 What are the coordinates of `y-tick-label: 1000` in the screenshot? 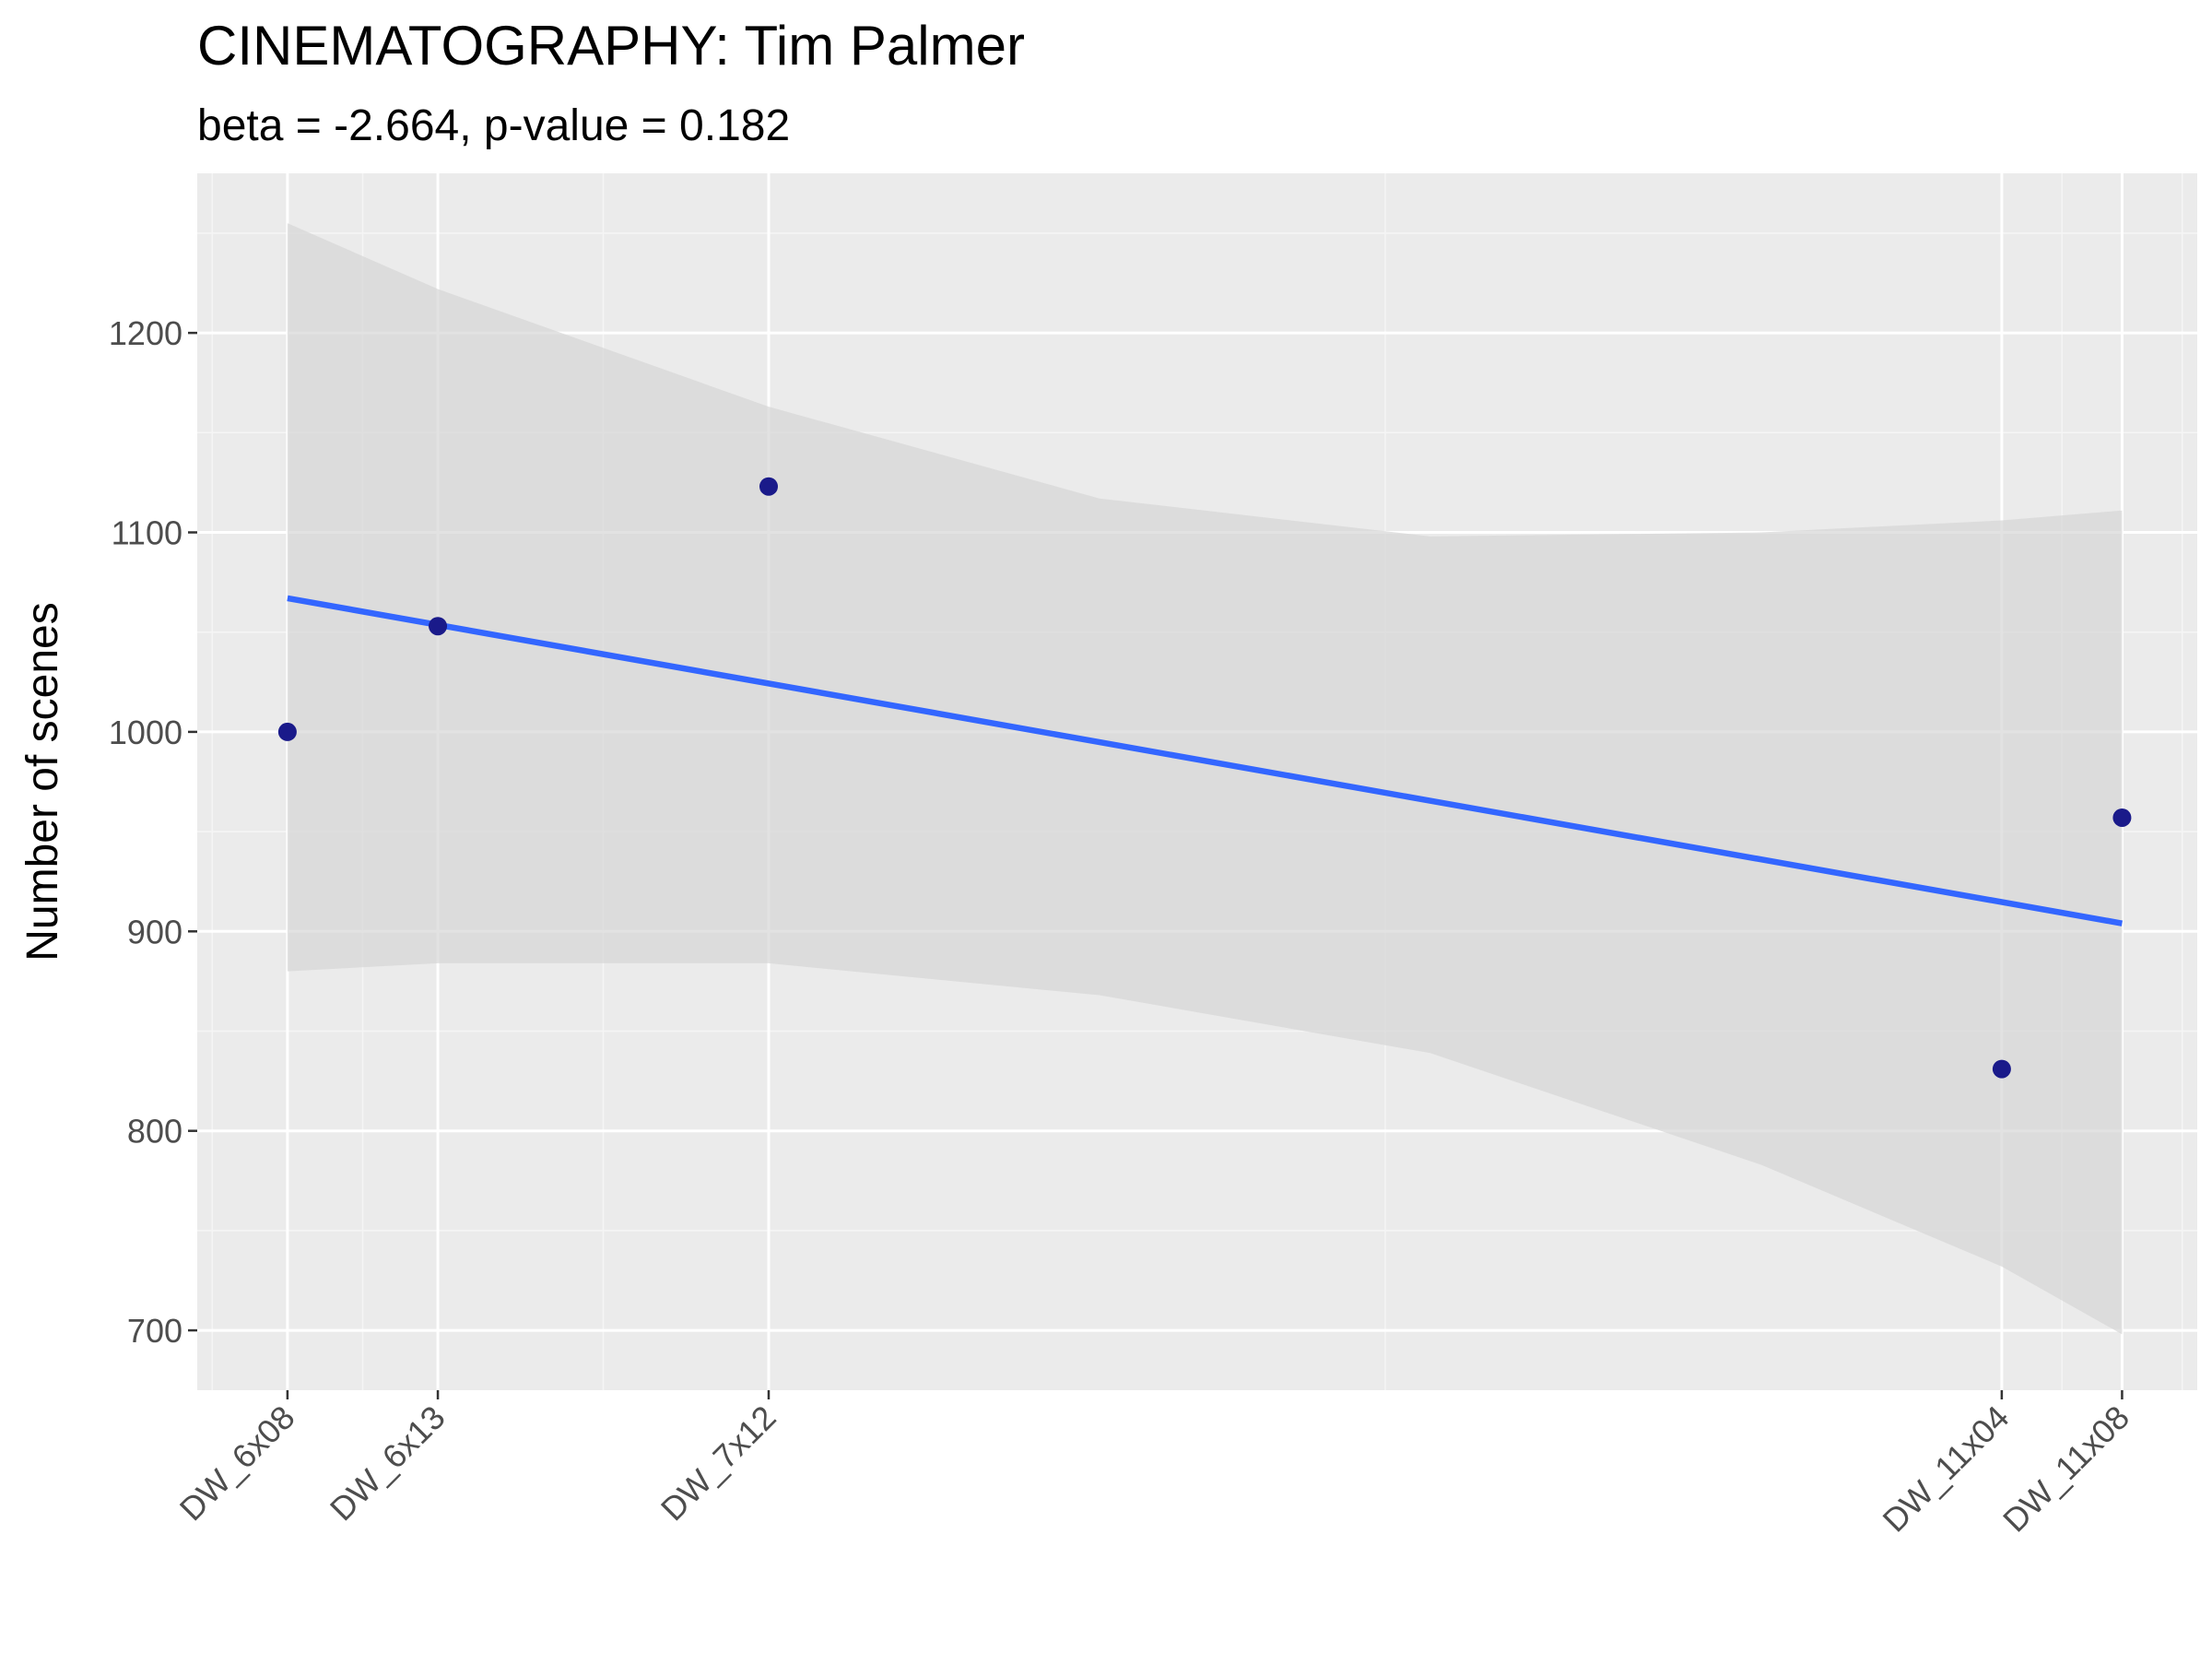 It's located at (145, 732).